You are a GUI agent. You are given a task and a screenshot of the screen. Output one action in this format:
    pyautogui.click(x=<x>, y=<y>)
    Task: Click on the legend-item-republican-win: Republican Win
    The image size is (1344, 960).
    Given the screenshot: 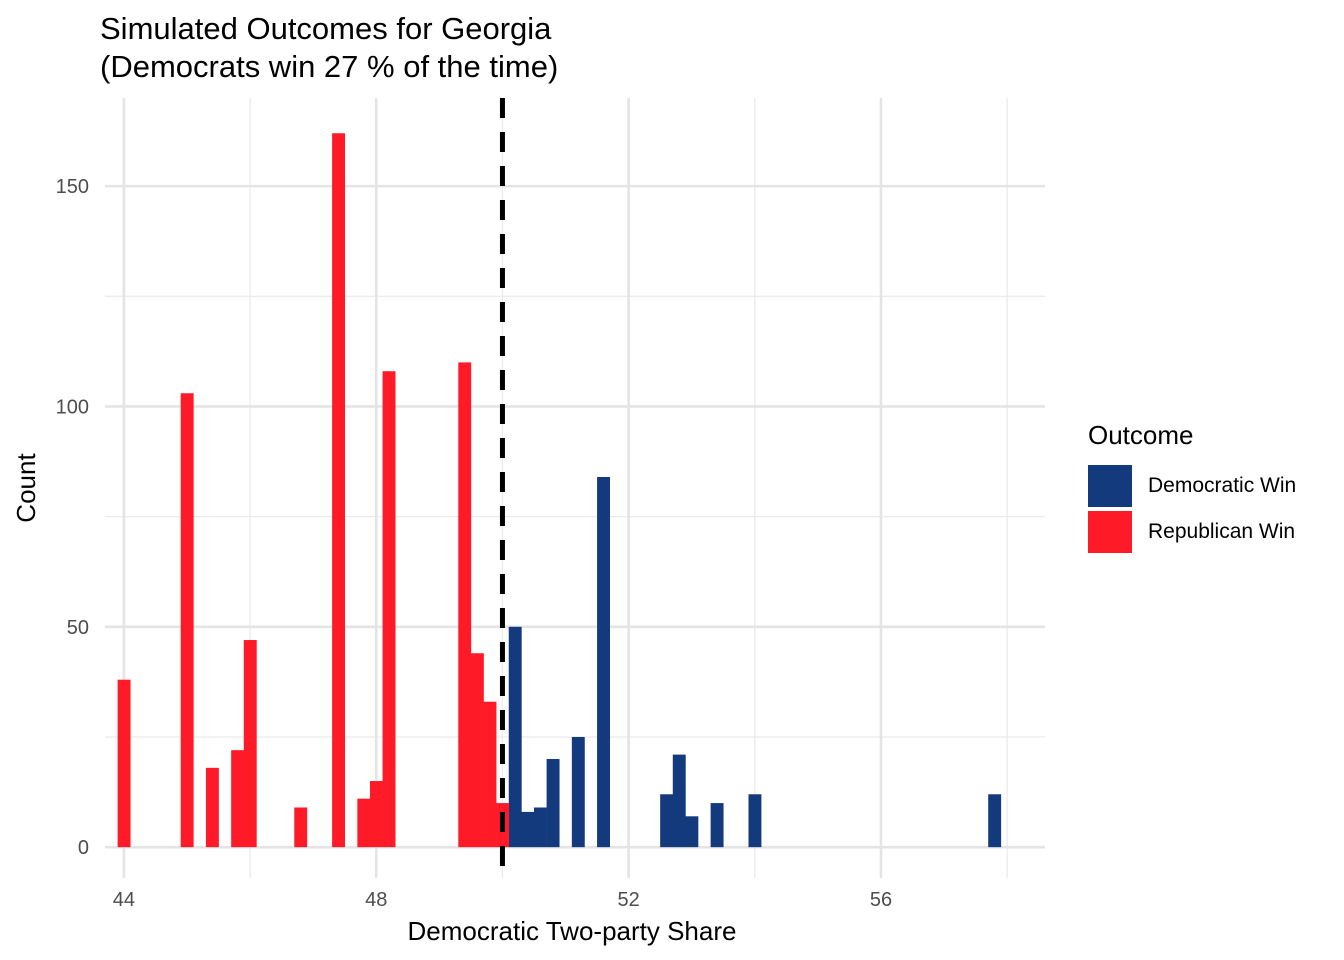 What is the action you would take?
    pyautogui.click(x=1192, y=532)
    